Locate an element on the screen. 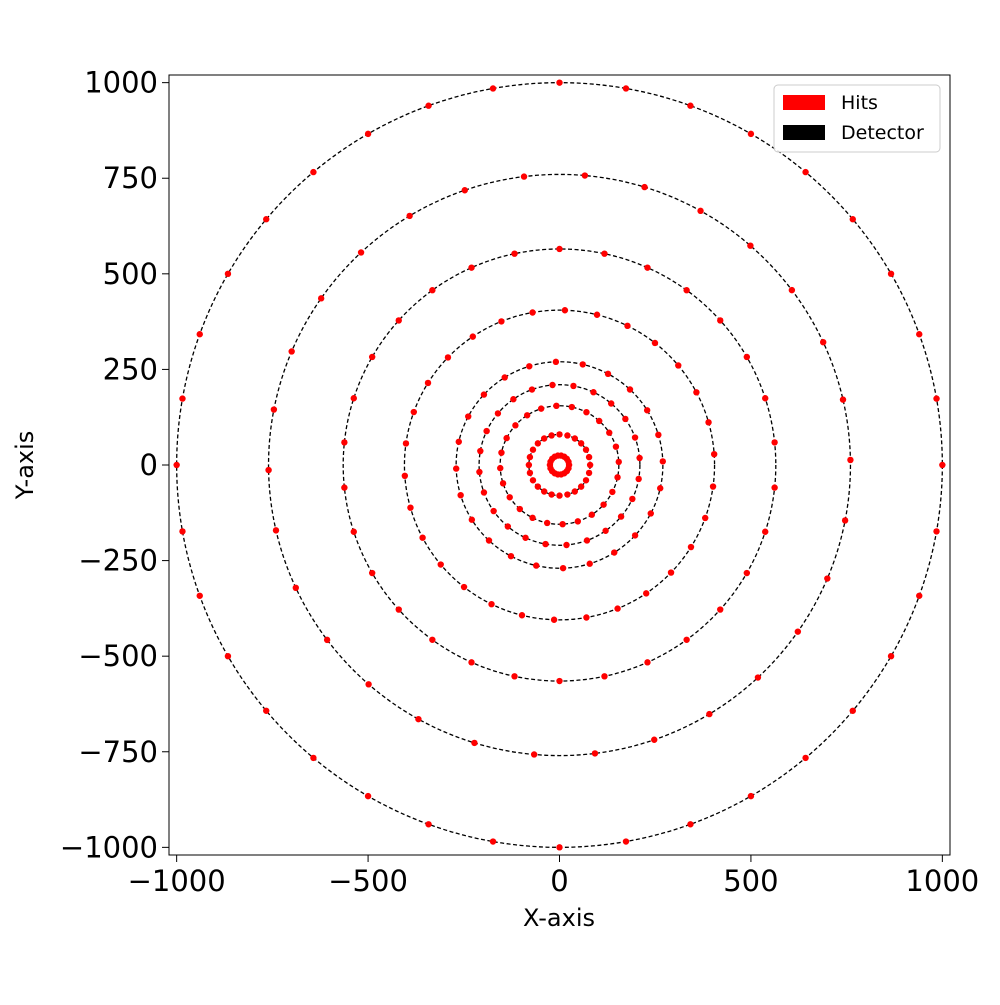  y-axis-title: Y-axis is located at coordinates (25, 466).